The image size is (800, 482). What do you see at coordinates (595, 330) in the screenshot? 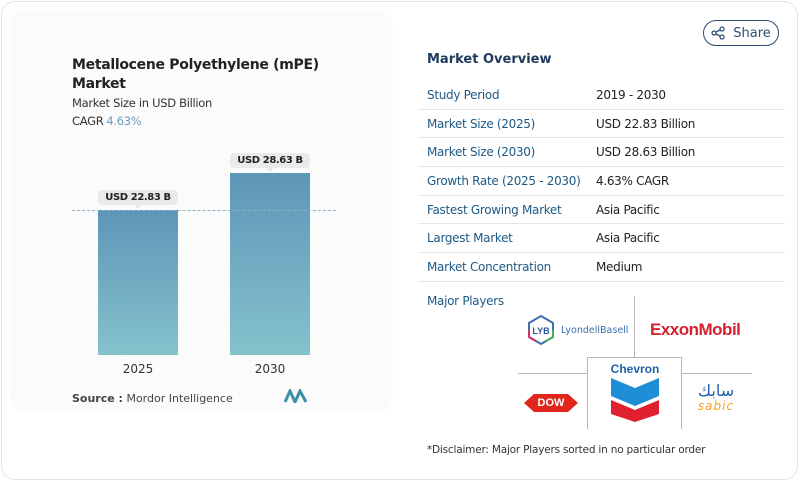
I see `player-name: LyondellBasell` at bounding box center [595, 330].